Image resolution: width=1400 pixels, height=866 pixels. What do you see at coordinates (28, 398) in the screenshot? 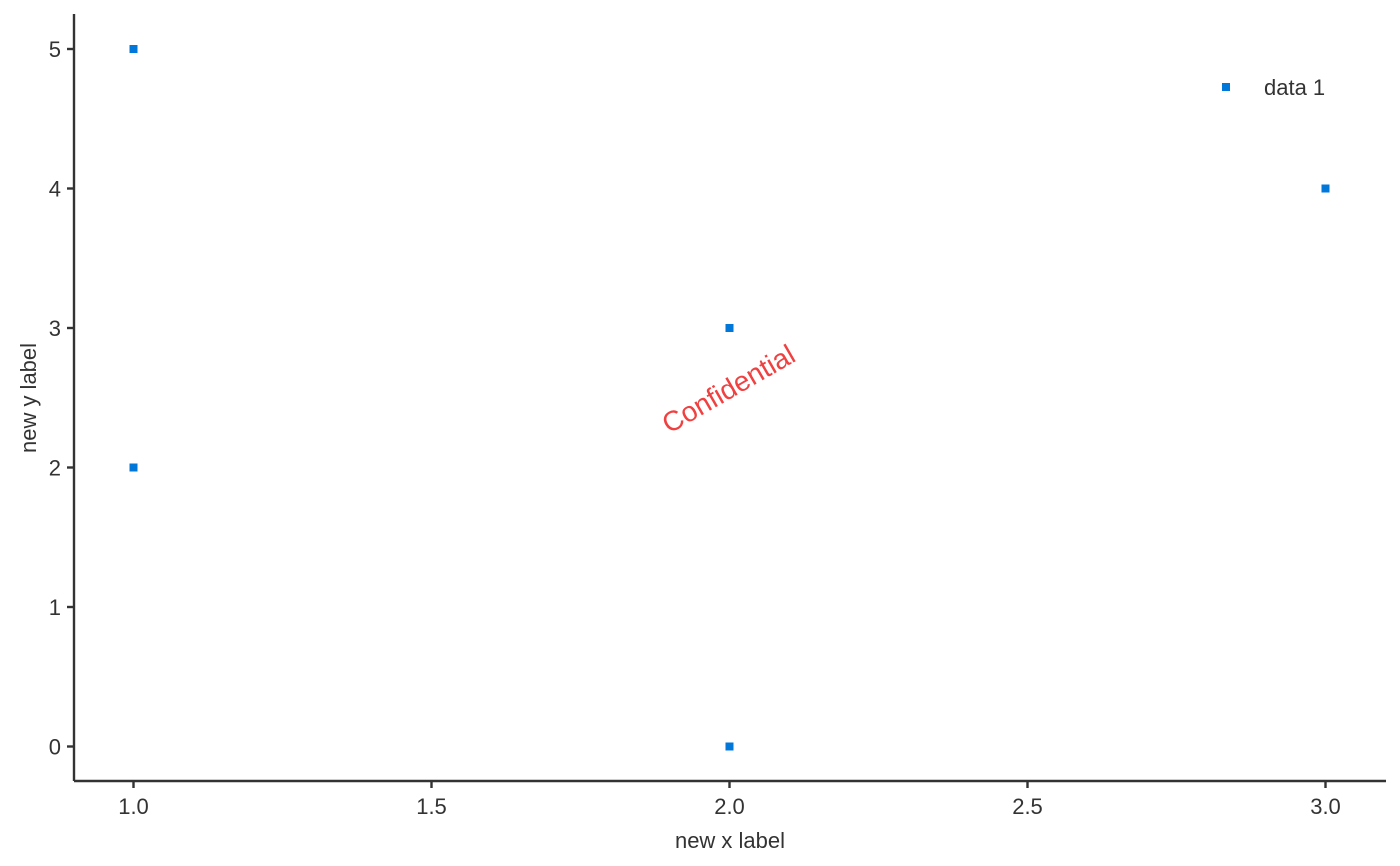
I see `y-axis-title: new y label` at bounding box center [28, 398].